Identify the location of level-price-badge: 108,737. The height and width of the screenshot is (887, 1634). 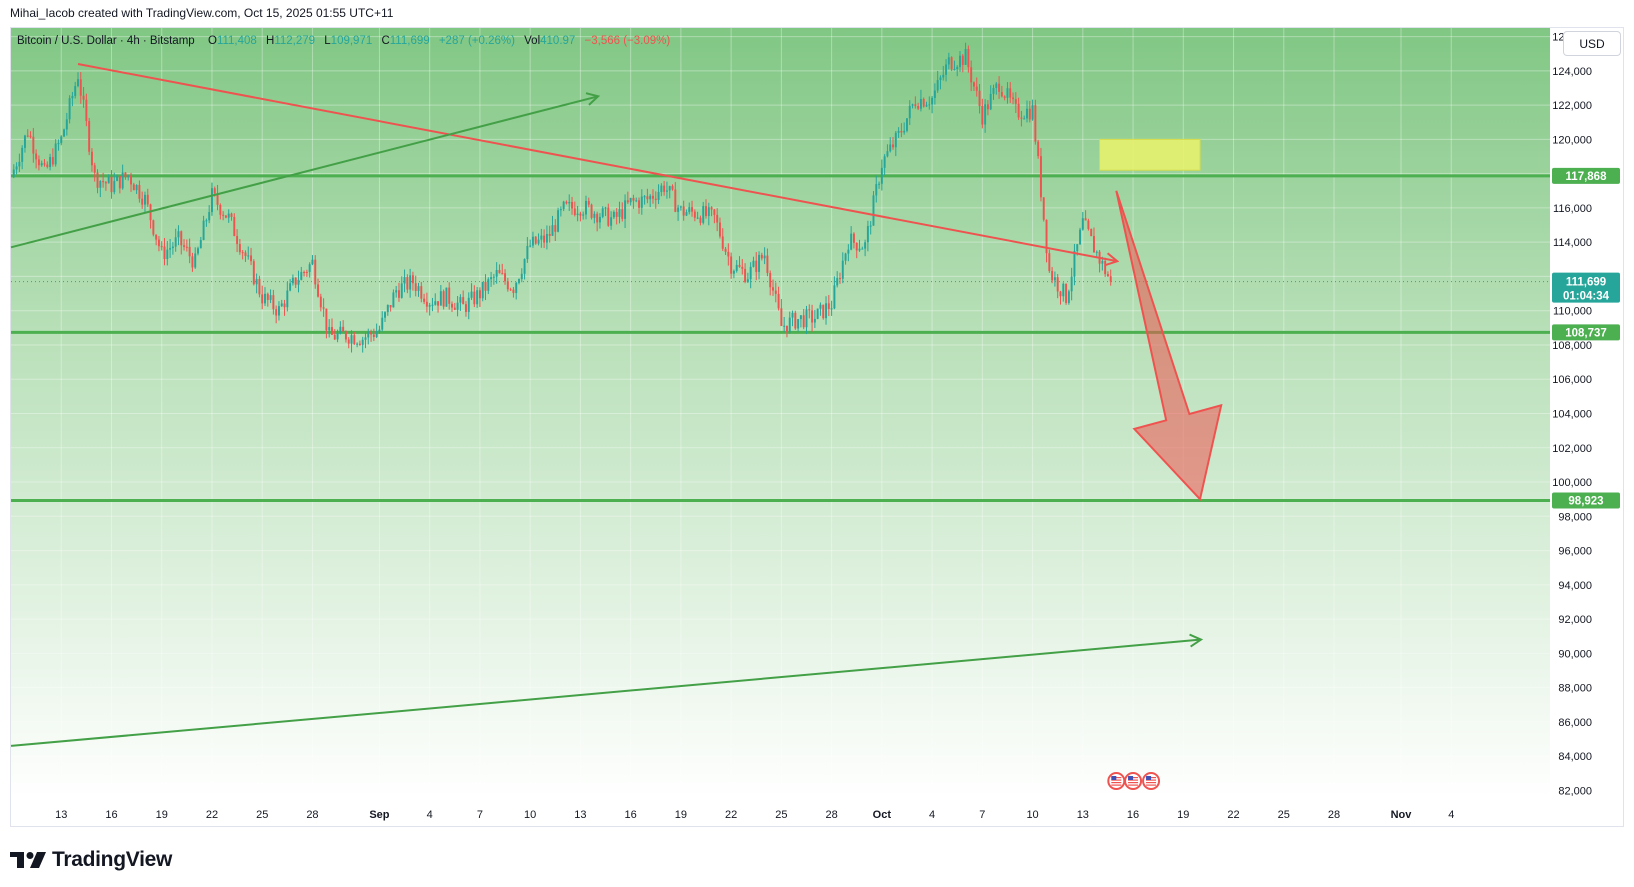
(1586, 332).